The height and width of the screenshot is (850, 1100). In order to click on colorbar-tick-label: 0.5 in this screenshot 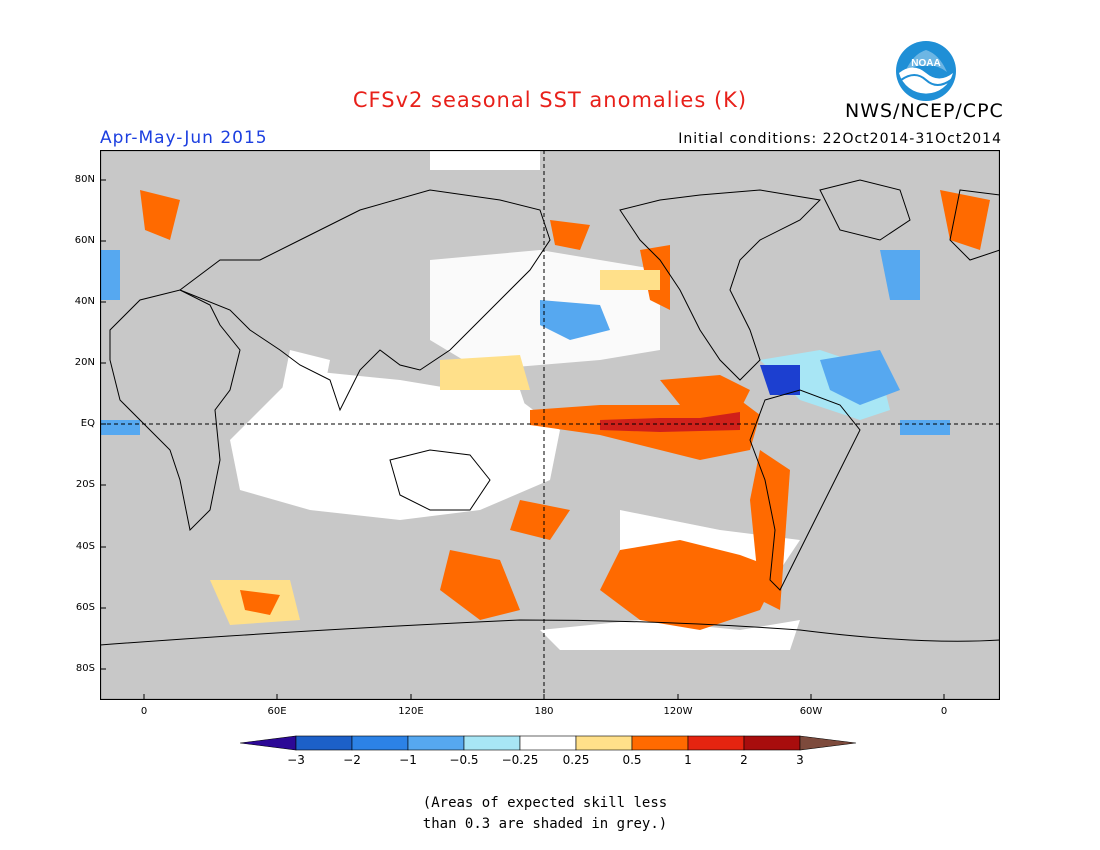, I will do `click(632, 760)`.